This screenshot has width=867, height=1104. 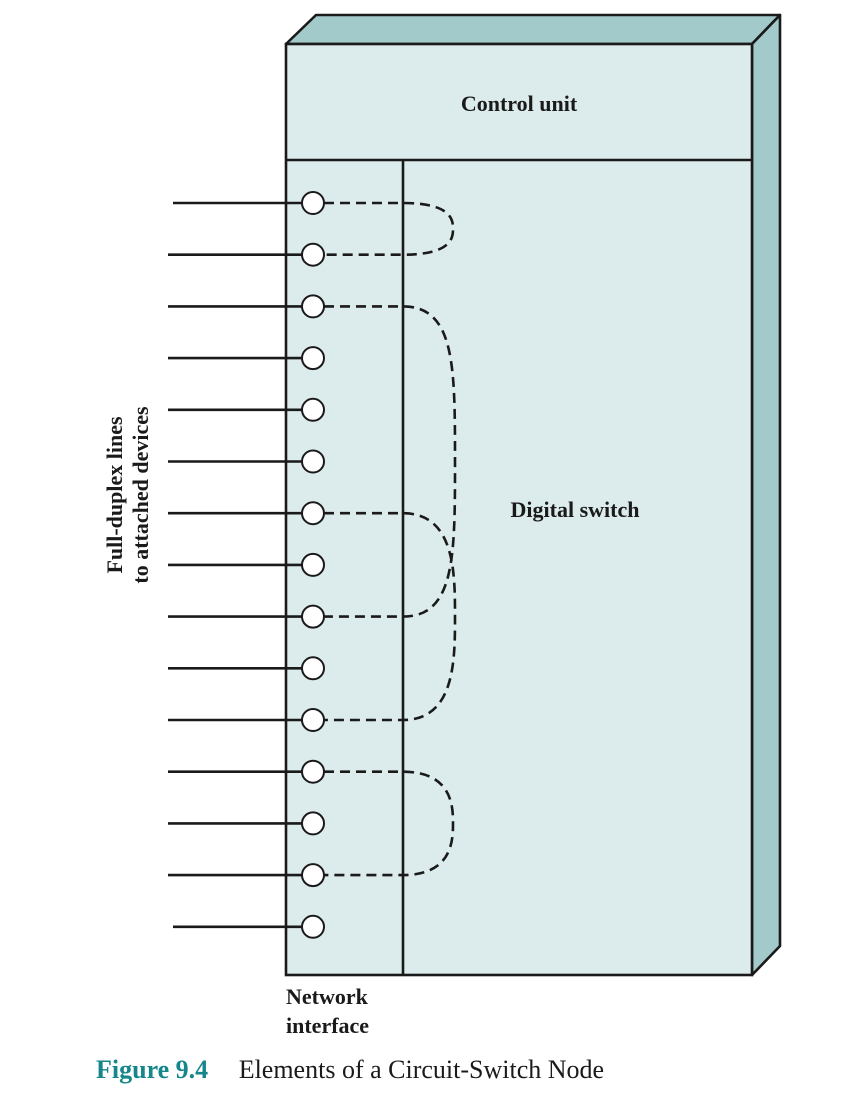 What do you see at coordinates (235, 565) in the screenshot?
I see `full-duplex-lines` at bounding box center [235, 565].